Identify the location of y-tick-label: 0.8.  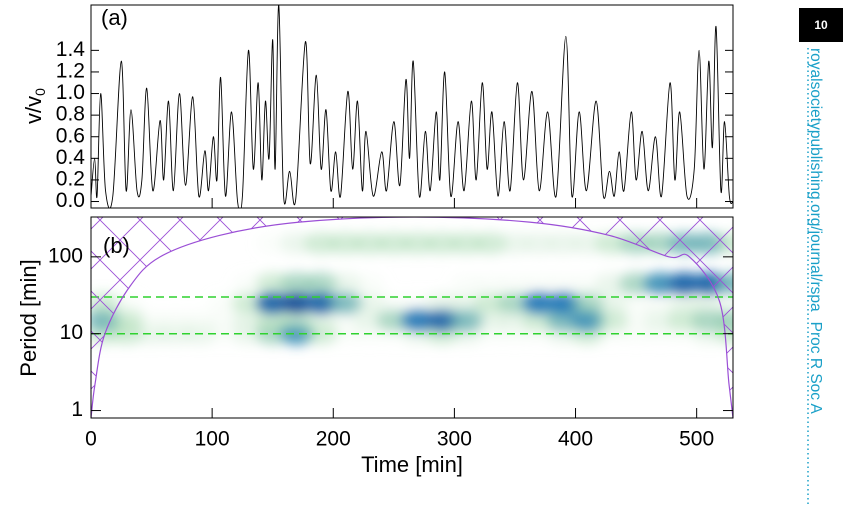
(70, 114).